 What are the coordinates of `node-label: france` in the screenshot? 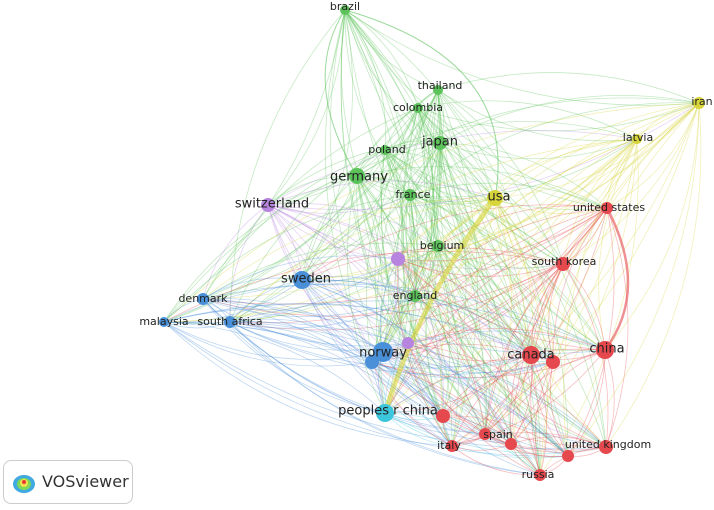 It's located at (413, 194).